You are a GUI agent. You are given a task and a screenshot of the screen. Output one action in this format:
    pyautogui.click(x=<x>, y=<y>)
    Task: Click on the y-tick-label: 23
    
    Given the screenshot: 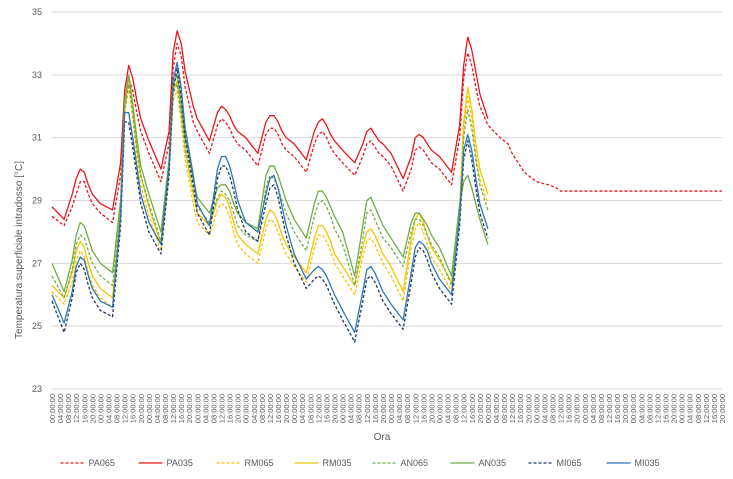 What is the action you would take?
    pyautogui.click(x=37, y=389)
    